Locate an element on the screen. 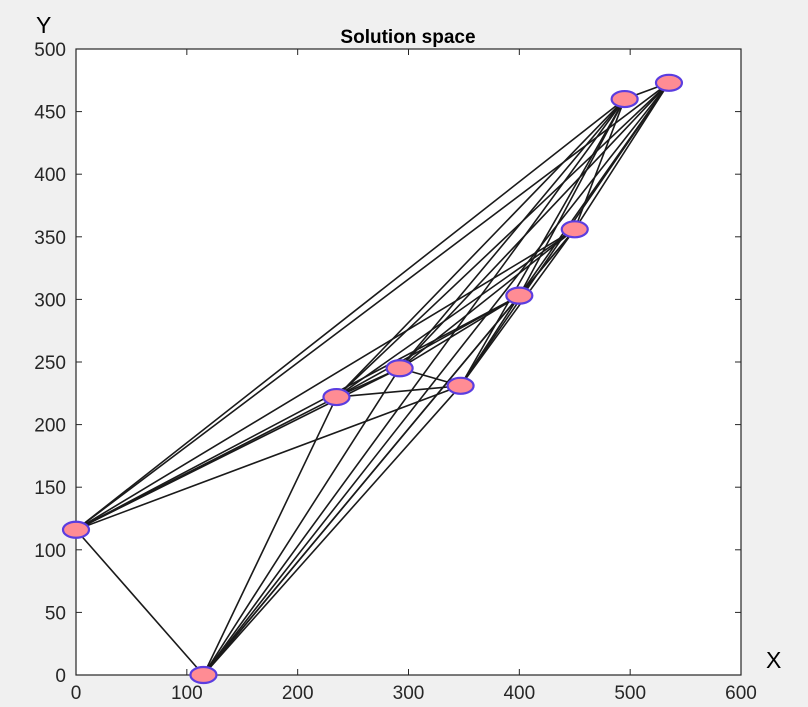  y-tick-label: 100 is located at coordinates (50, 551).